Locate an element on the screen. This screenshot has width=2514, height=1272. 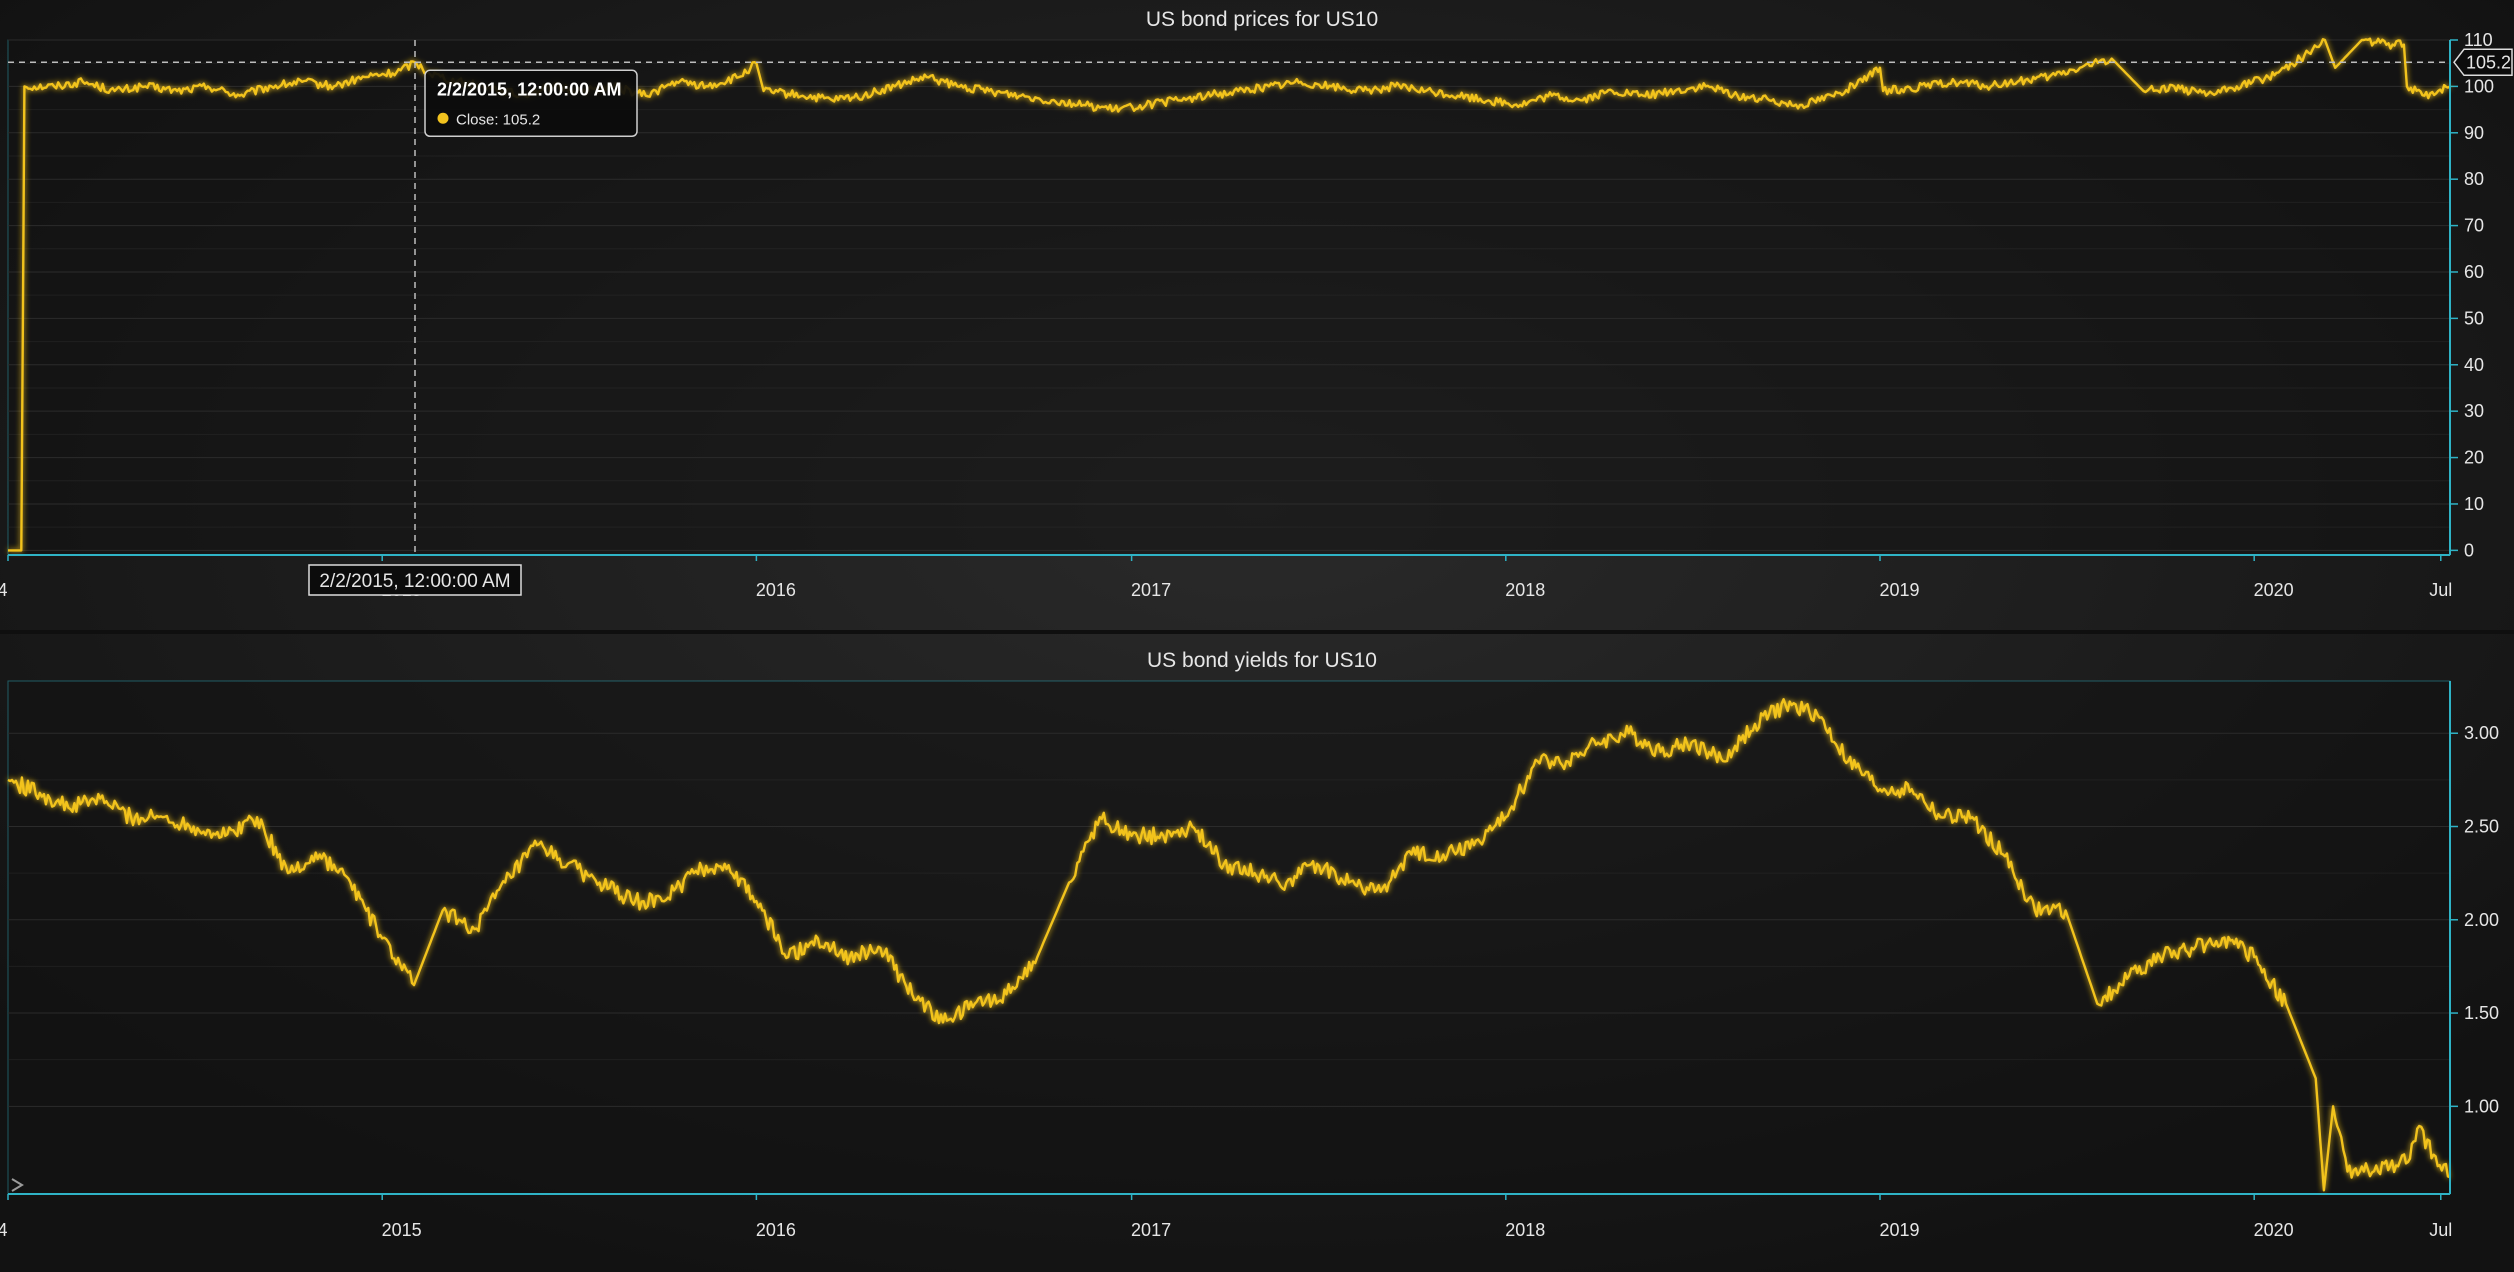
tooltip-box is located at coordinates (531, 103).